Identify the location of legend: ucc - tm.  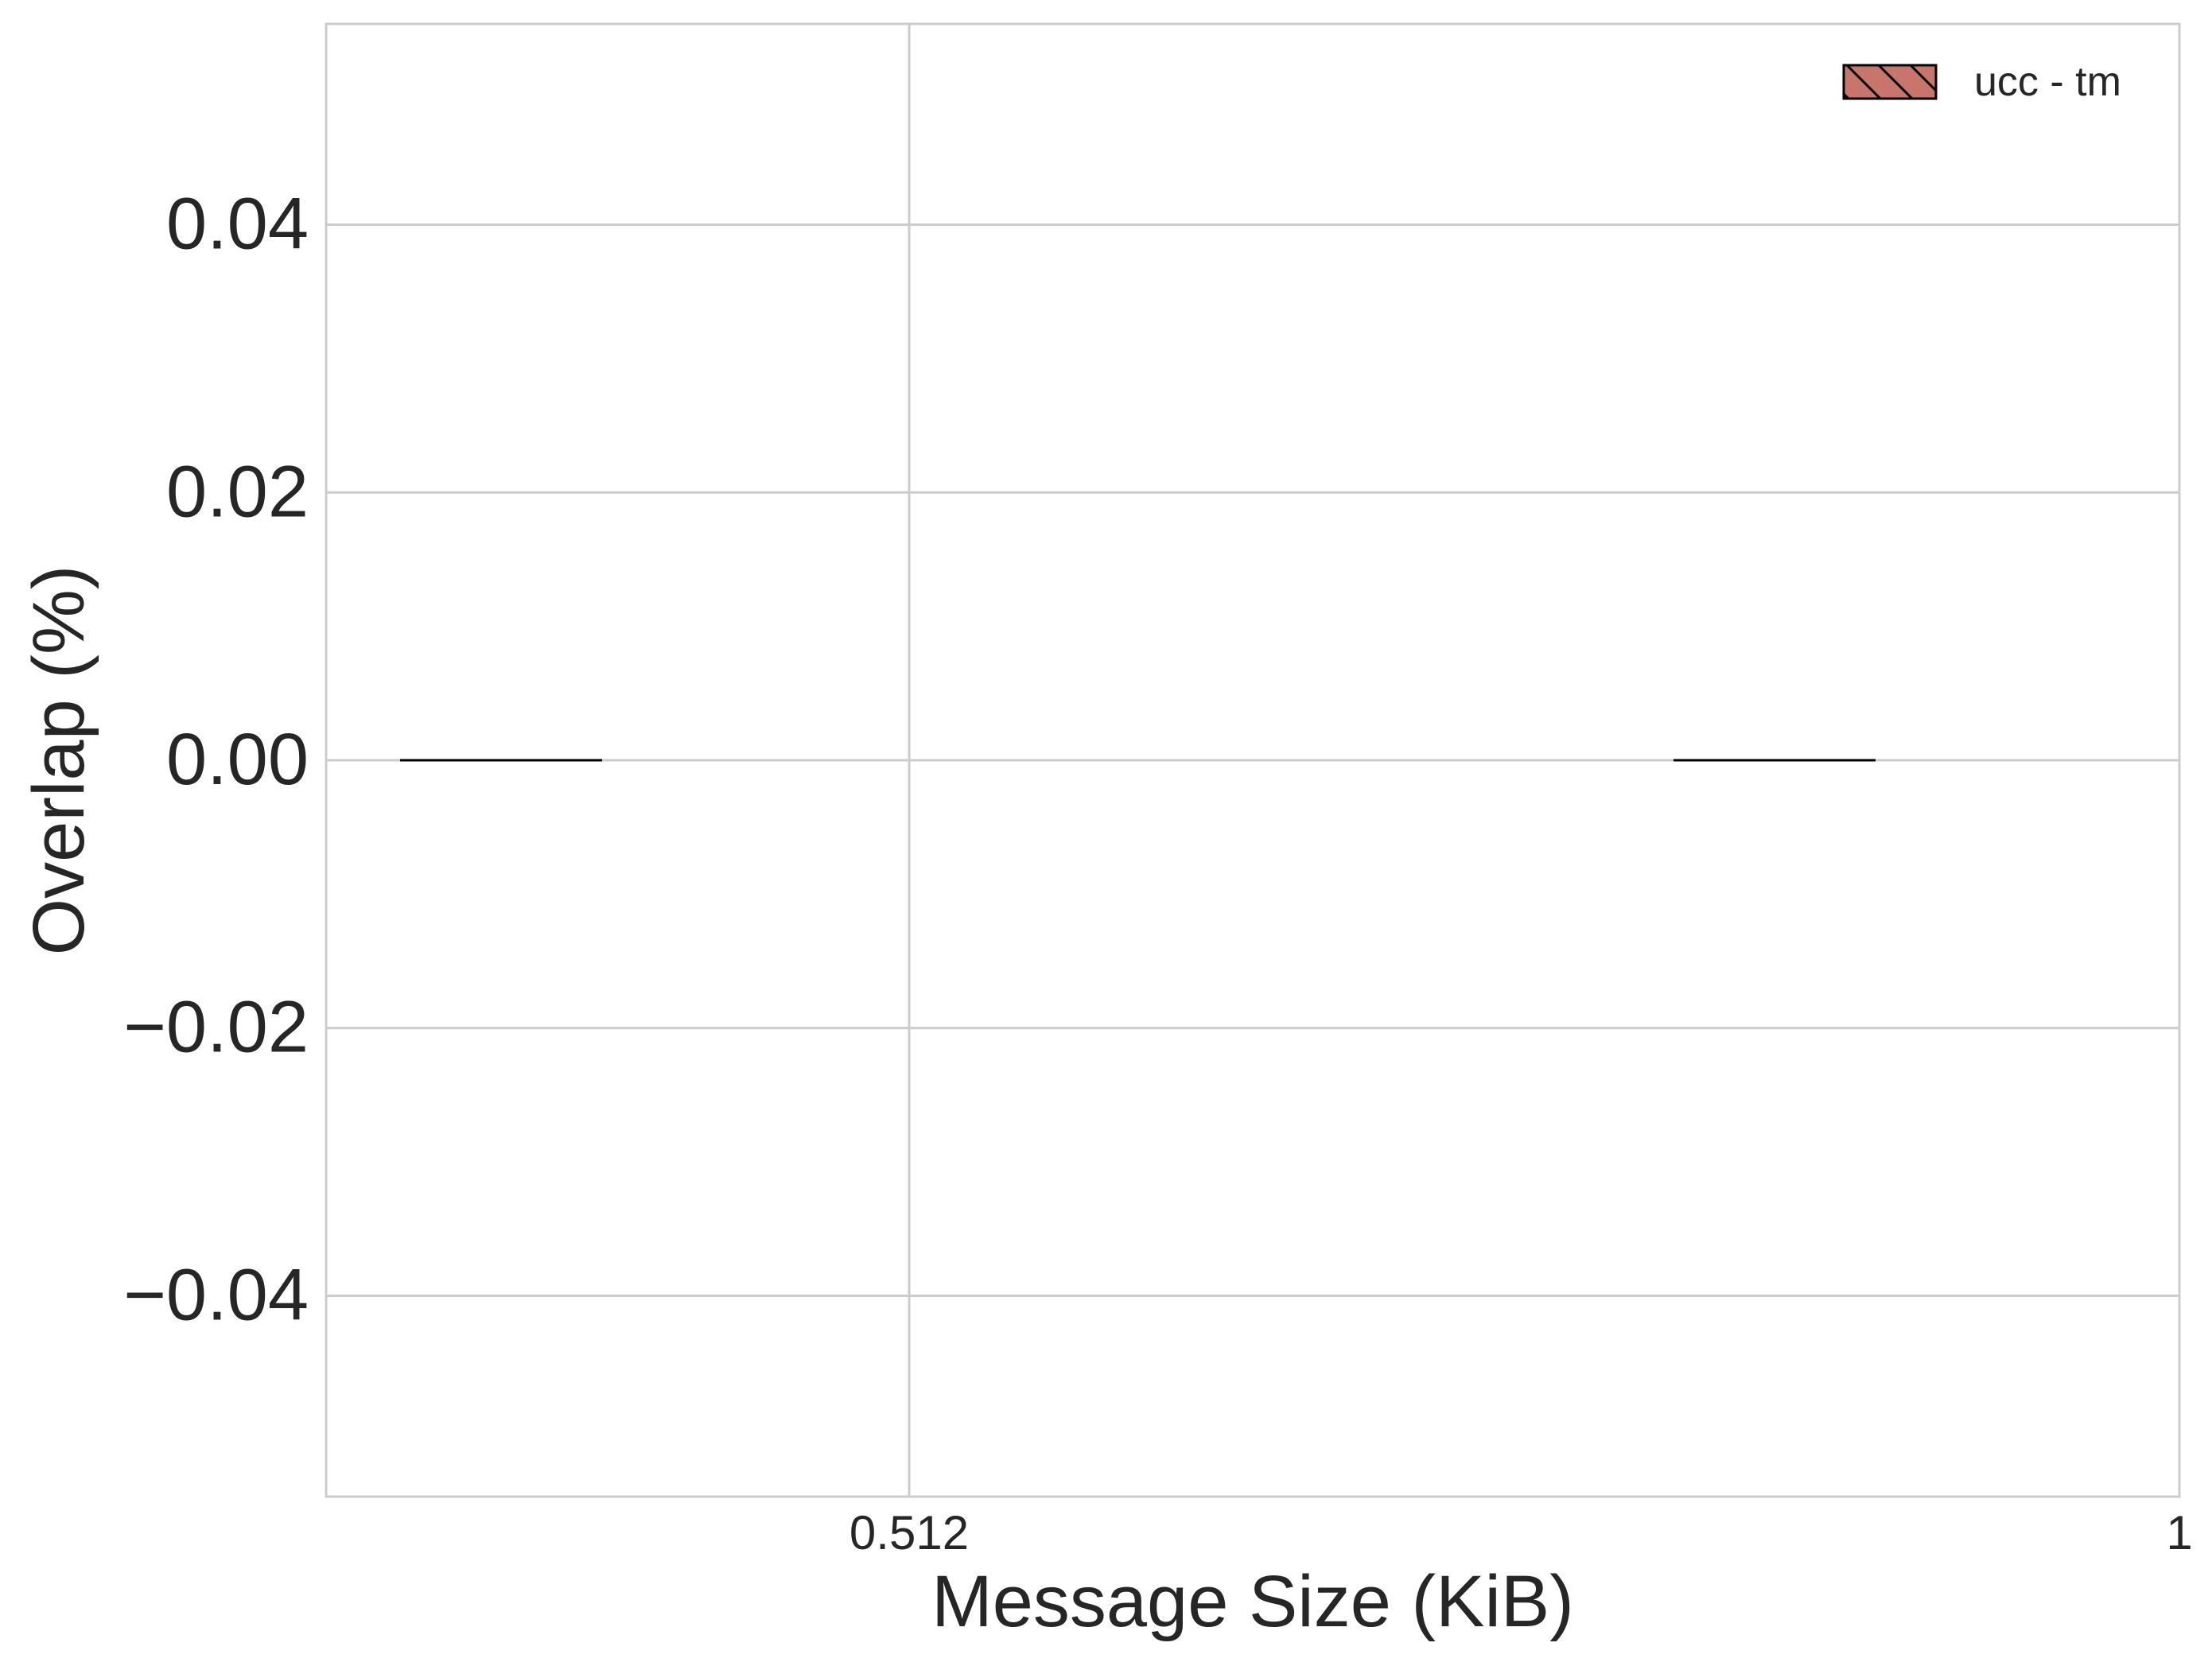
(1981, 82).